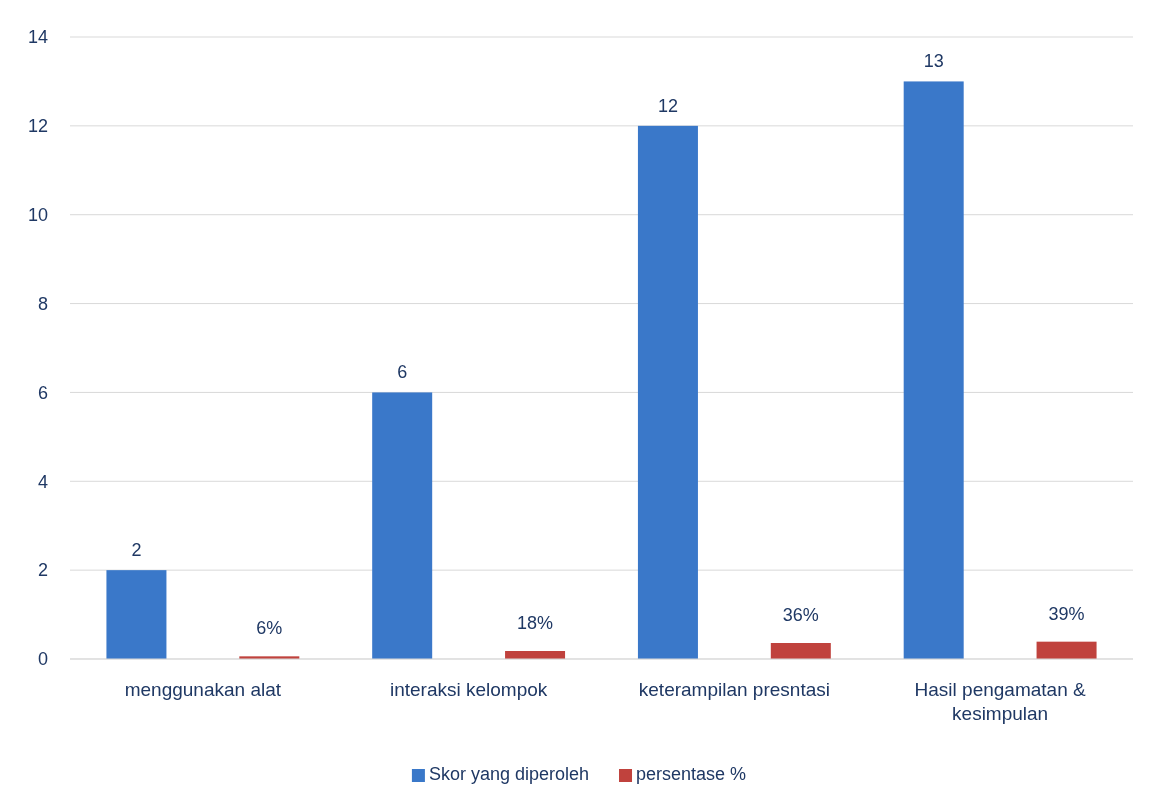 The image size is (1158, 805). Describe the element at coordinates (800, 615) in the screenshot. I see `data-label: 36%` at that location.